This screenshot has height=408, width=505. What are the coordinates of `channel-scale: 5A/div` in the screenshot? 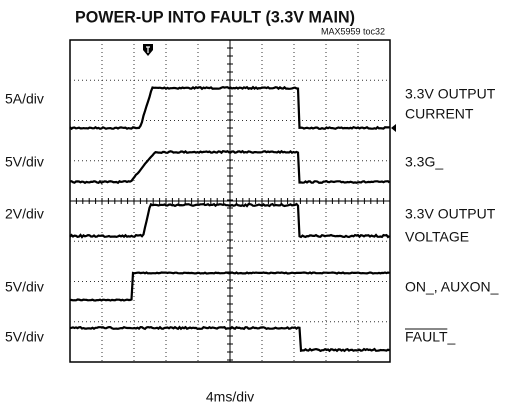 It's located at (24, 99).